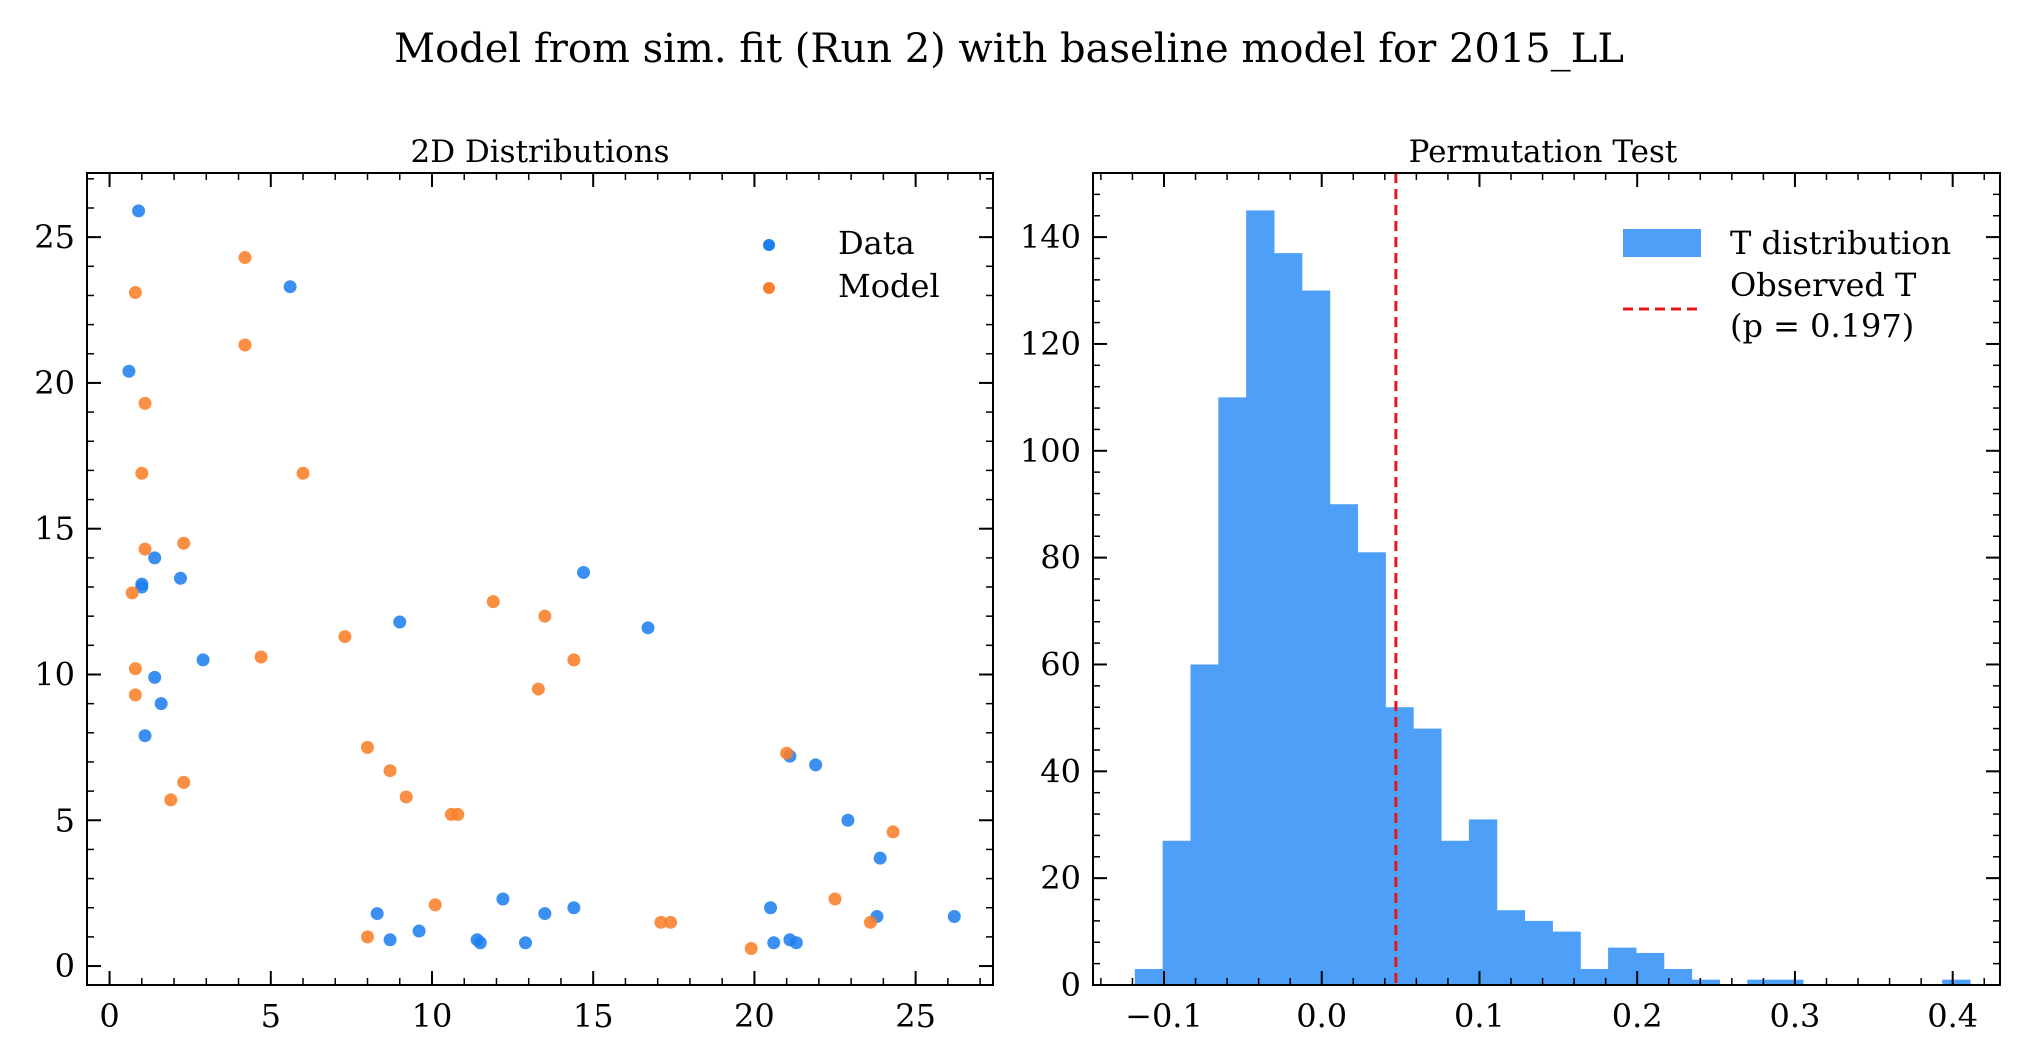  Describe the element at coordinates (769, 288) in the screenshot. I see `legend-marker-model` at that location.